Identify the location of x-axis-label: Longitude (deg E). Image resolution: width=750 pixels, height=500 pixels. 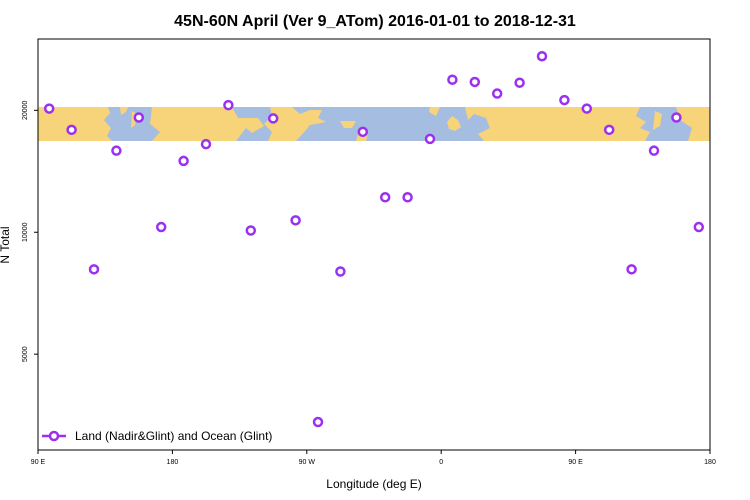
(373, 484).